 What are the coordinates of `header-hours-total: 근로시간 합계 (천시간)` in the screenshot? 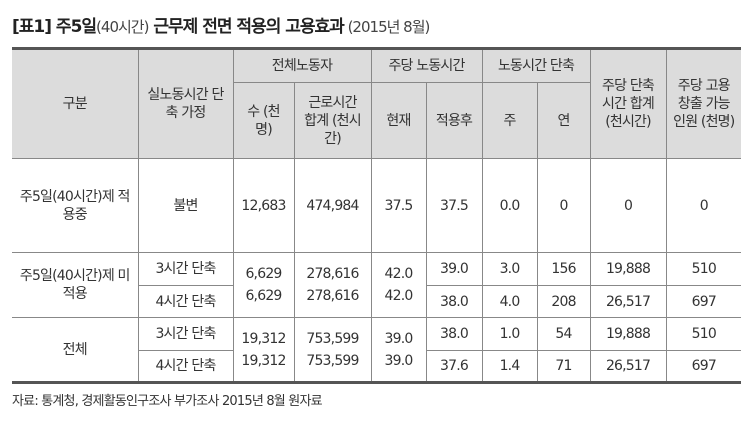 It's located at (332, 120).